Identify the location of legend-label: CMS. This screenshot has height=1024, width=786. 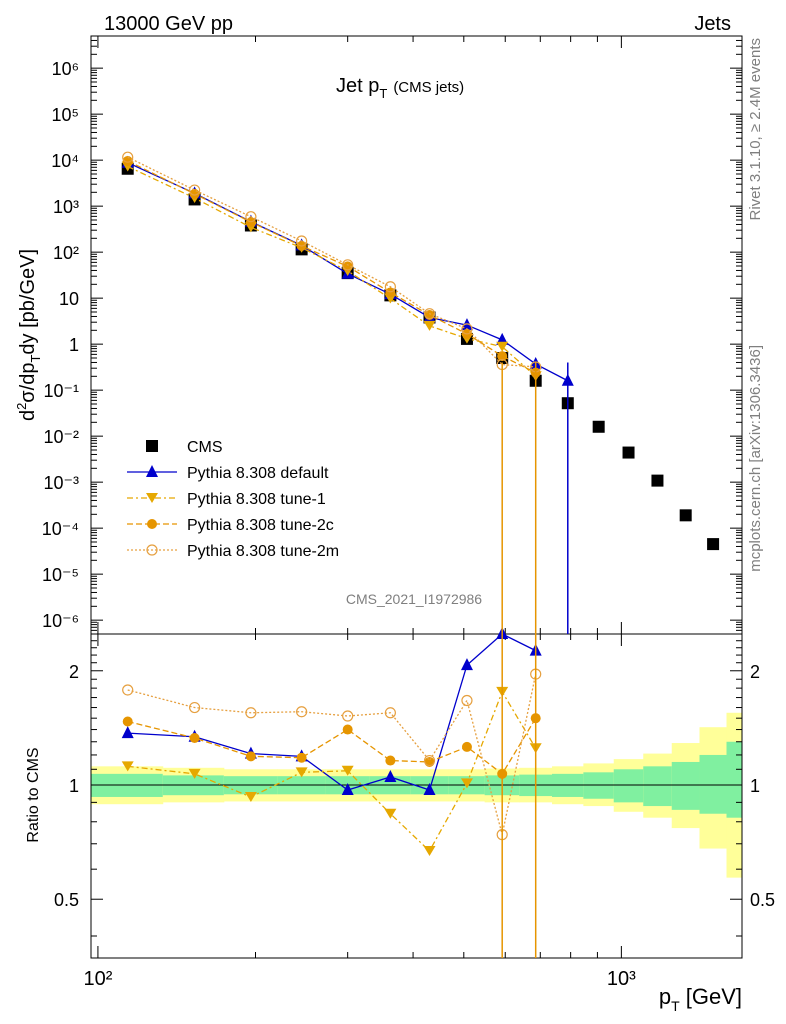
(205, 447).